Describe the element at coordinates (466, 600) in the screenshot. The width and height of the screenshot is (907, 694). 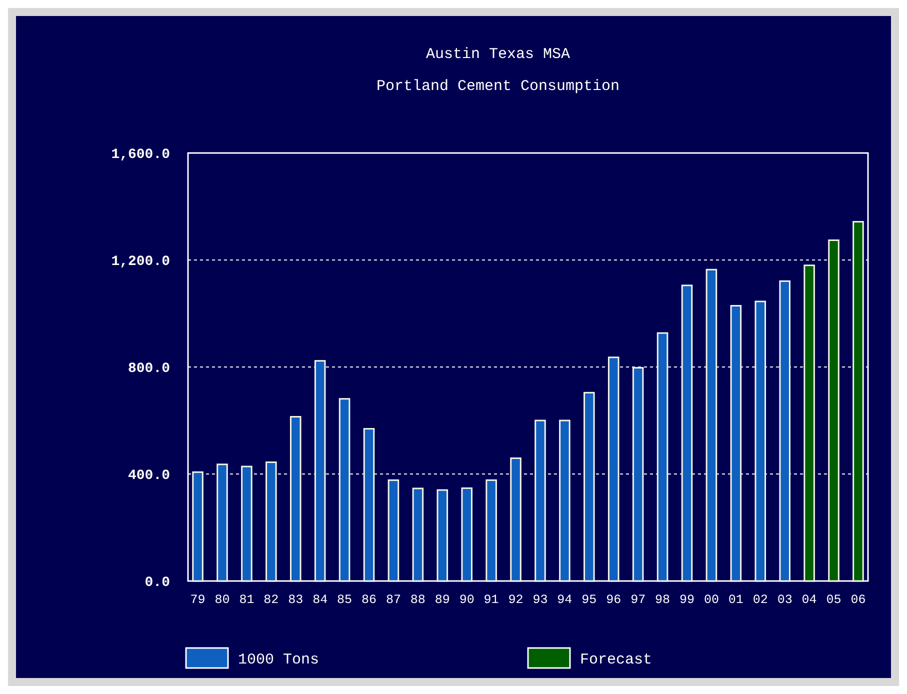
I see `x-tick-label: 90` at that location.